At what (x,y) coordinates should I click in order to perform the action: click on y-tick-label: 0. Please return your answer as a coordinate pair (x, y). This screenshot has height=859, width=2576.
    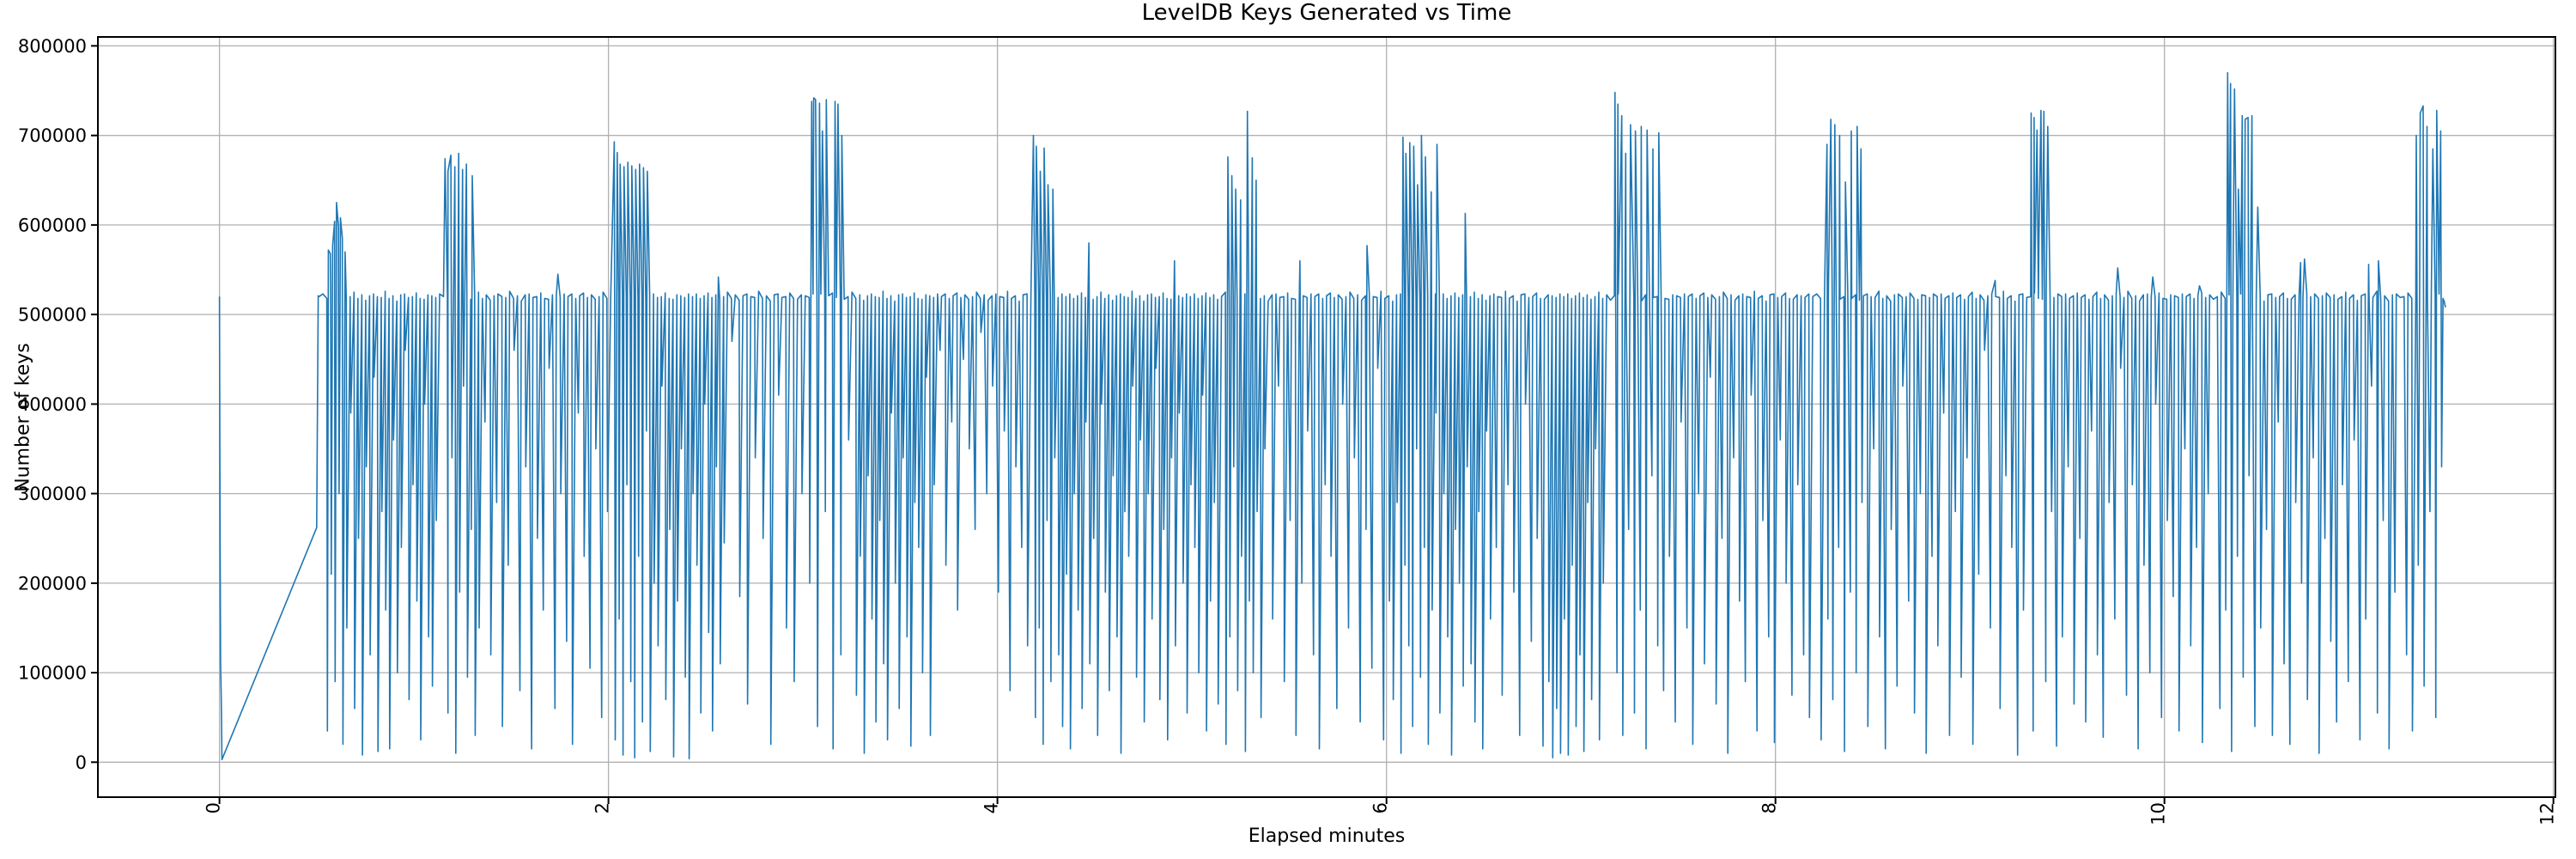
    Looking at the image, I should click on (82, 763).